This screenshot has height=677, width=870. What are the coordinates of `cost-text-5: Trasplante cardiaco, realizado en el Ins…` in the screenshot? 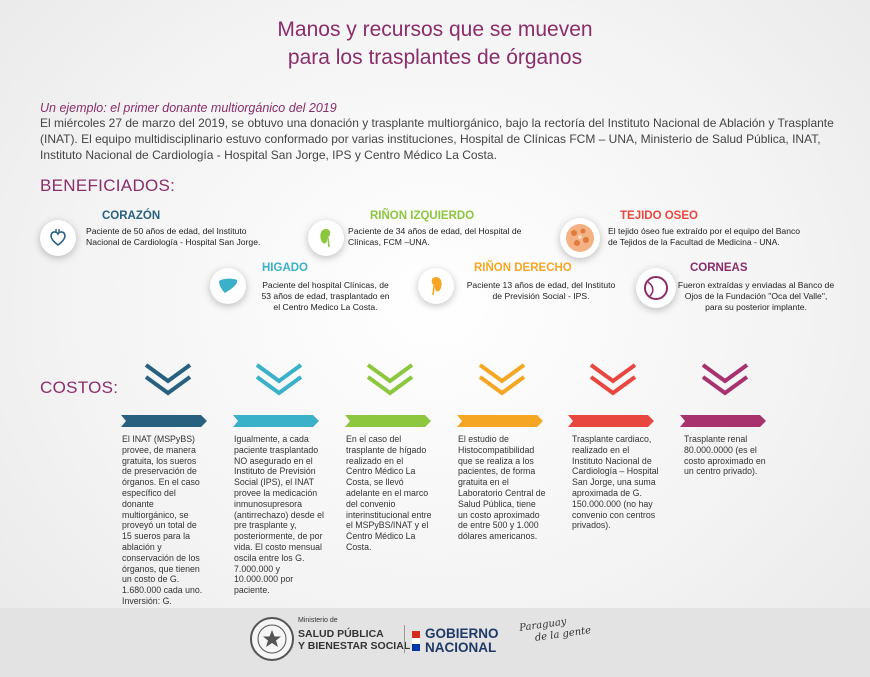 It's located at (615, 482).